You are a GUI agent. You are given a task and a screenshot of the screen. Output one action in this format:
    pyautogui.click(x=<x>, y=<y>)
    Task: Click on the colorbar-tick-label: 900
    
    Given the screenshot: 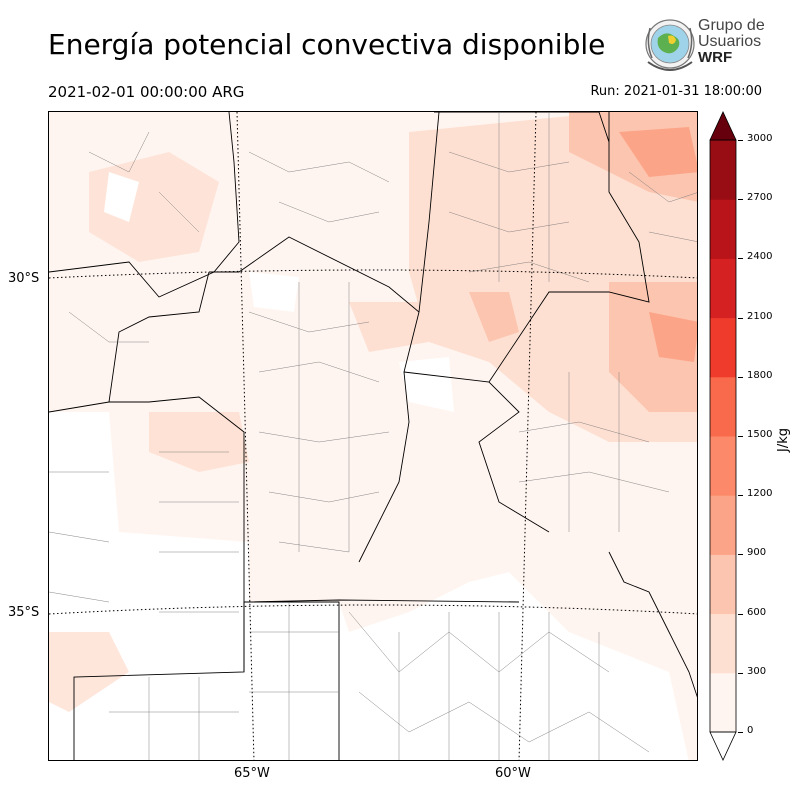 What is the action you would take?
    pyautogui.click(x=757, y=553)
    